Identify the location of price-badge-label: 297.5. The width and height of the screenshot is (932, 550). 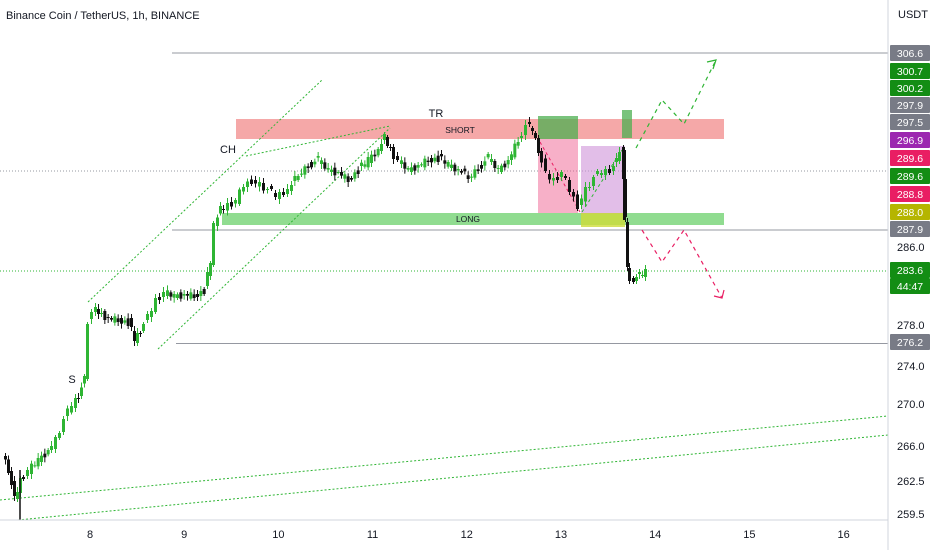
(910, 123).